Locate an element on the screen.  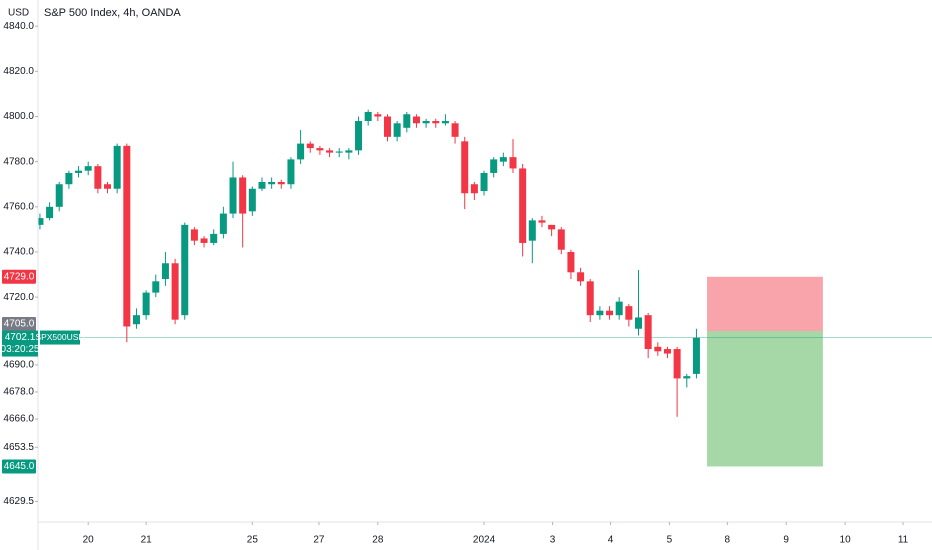
y-tick-label: 4800.0 is located at coordinates (18, 116).